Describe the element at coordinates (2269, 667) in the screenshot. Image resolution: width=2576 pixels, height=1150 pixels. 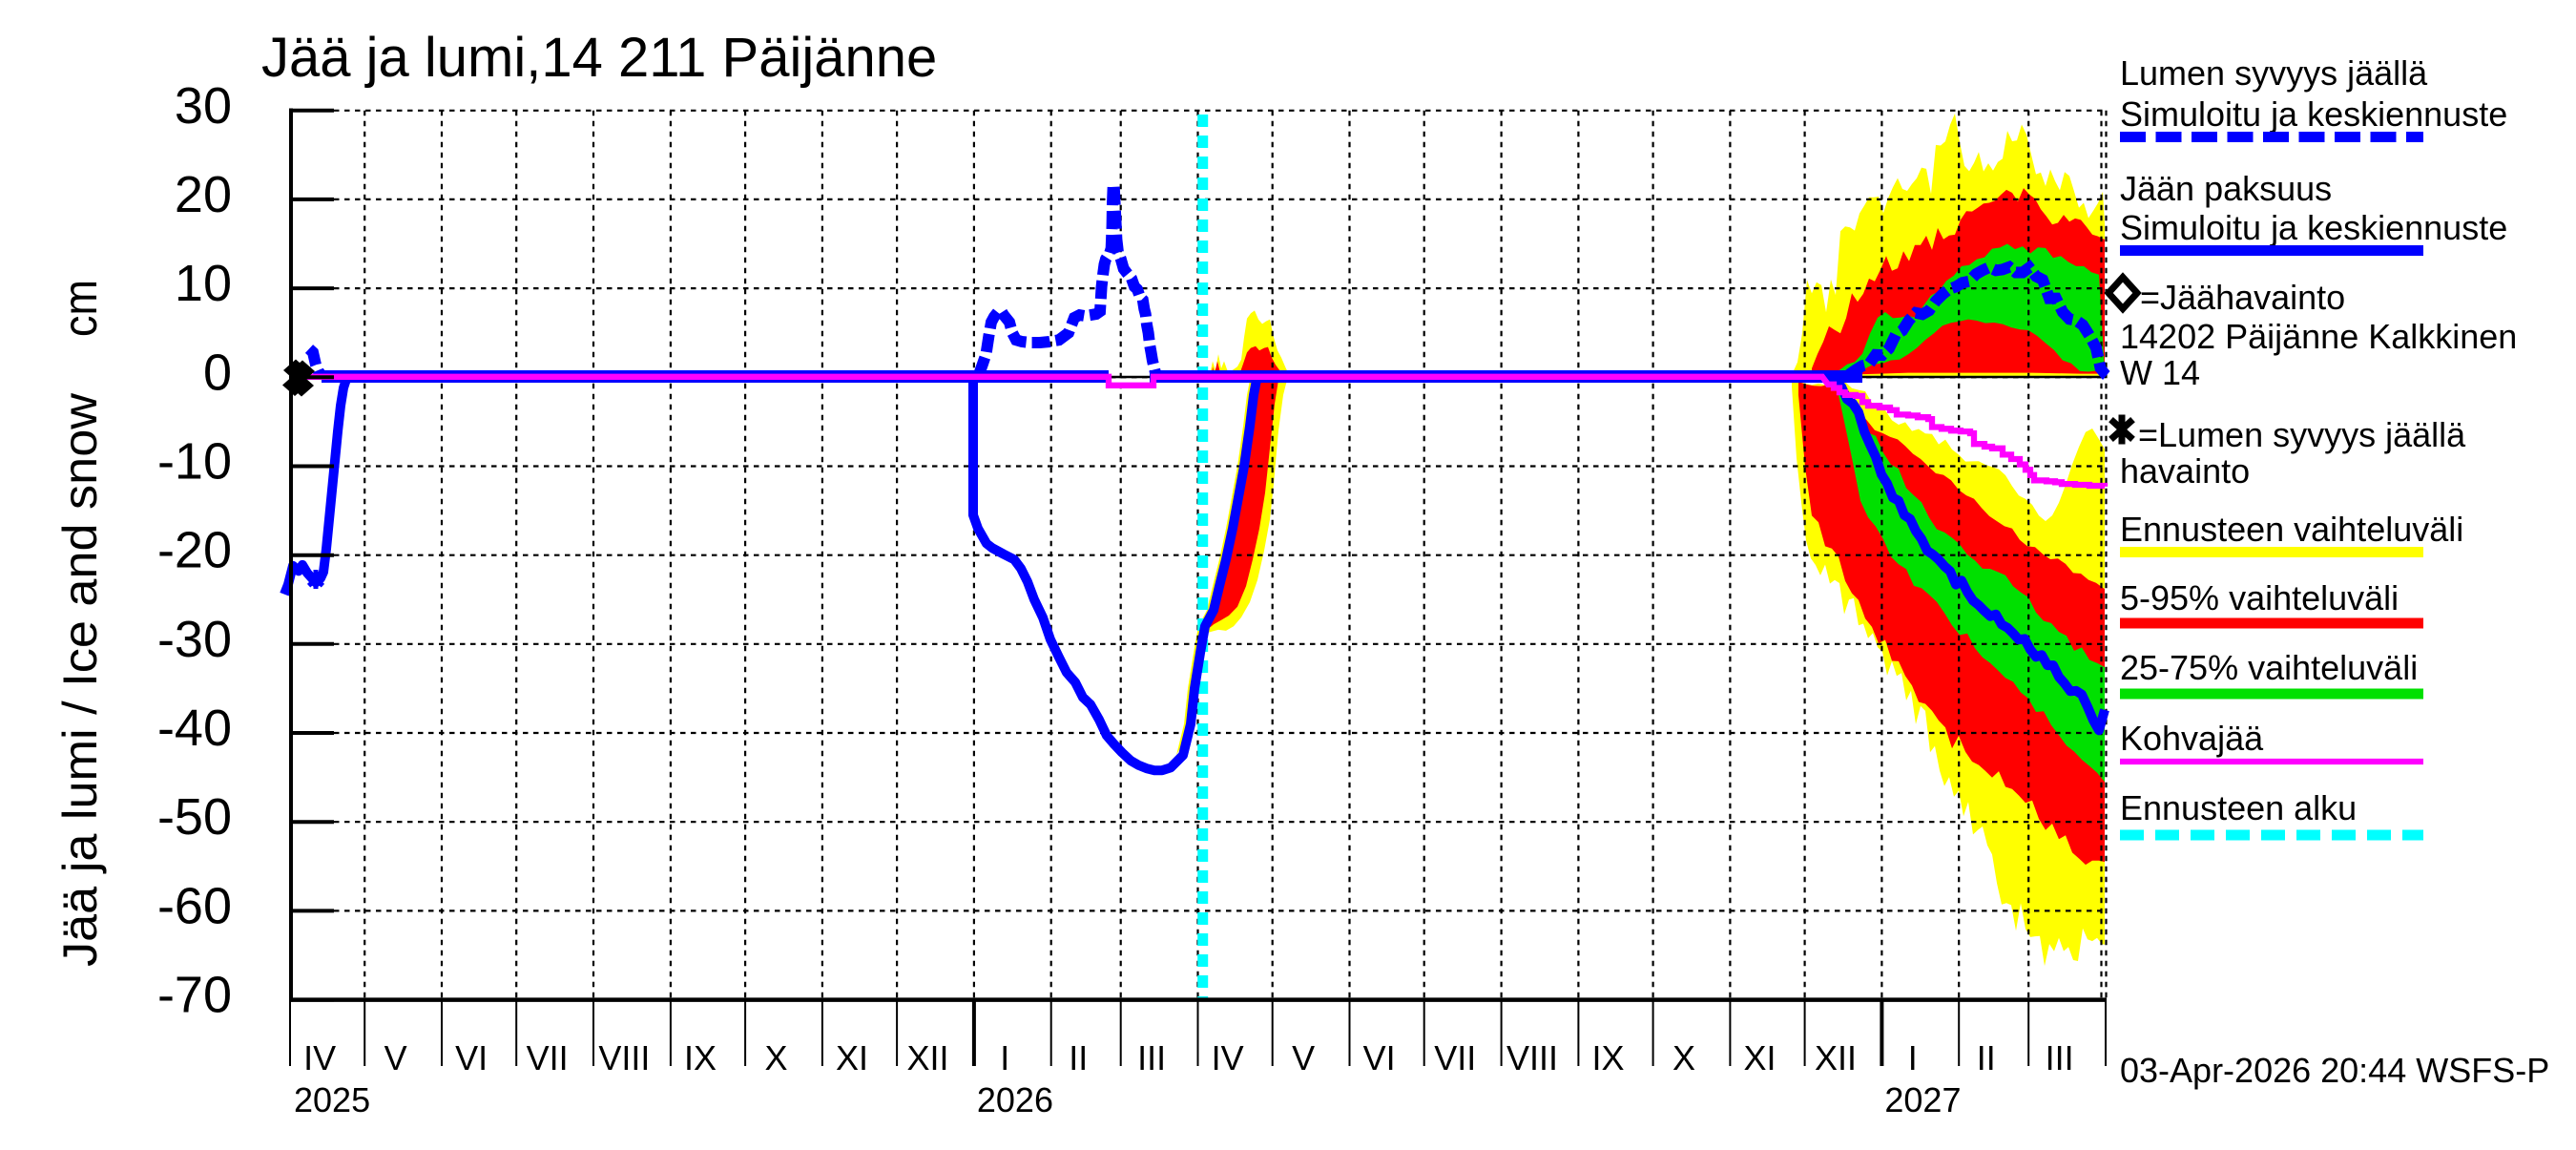
I see `svg-text: 25-75% vaihteluväli` at that location.